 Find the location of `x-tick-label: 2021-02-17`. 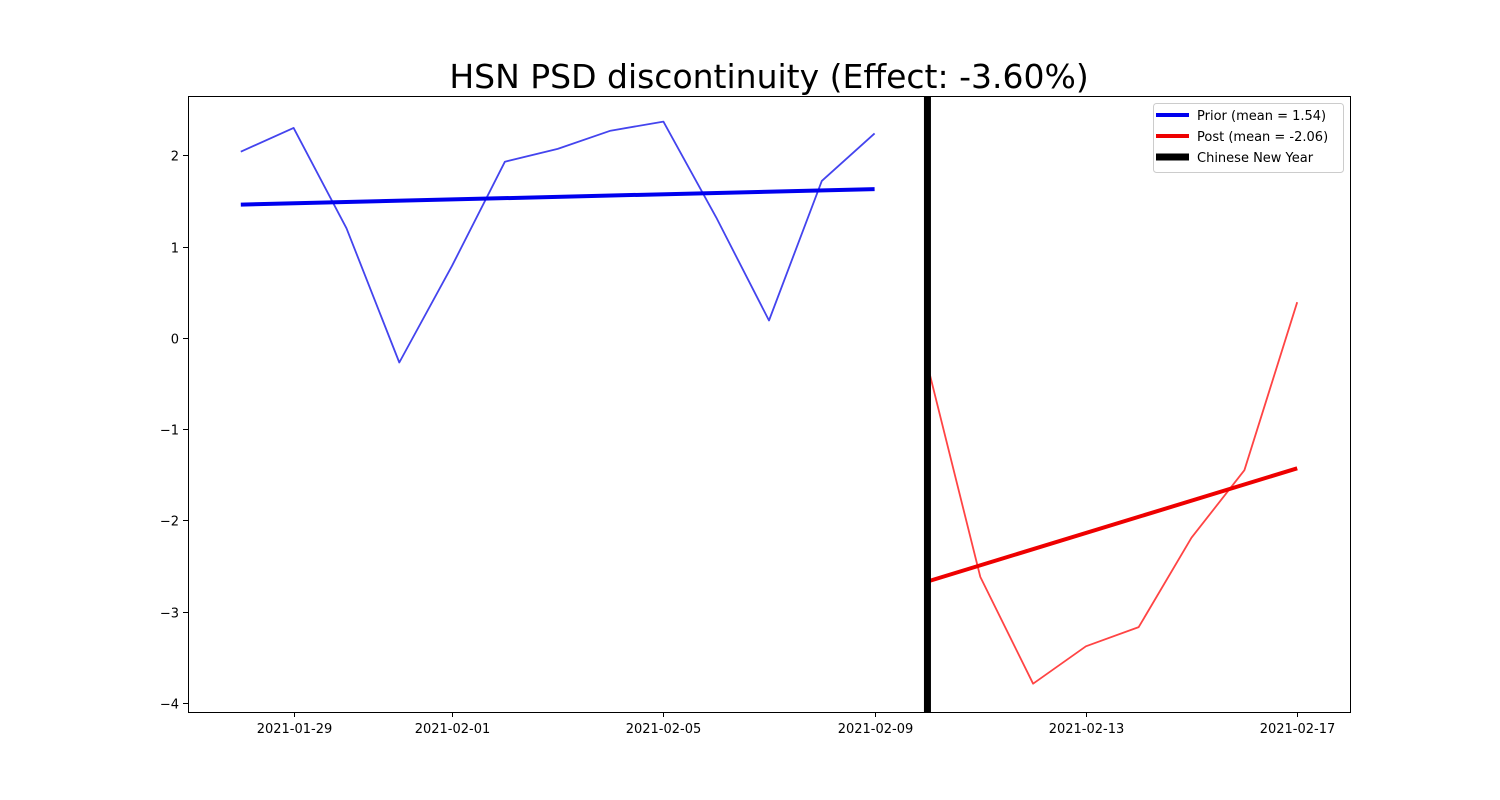

x-tick-label: 2021-02-17 is located at coordinates (1298, 729).